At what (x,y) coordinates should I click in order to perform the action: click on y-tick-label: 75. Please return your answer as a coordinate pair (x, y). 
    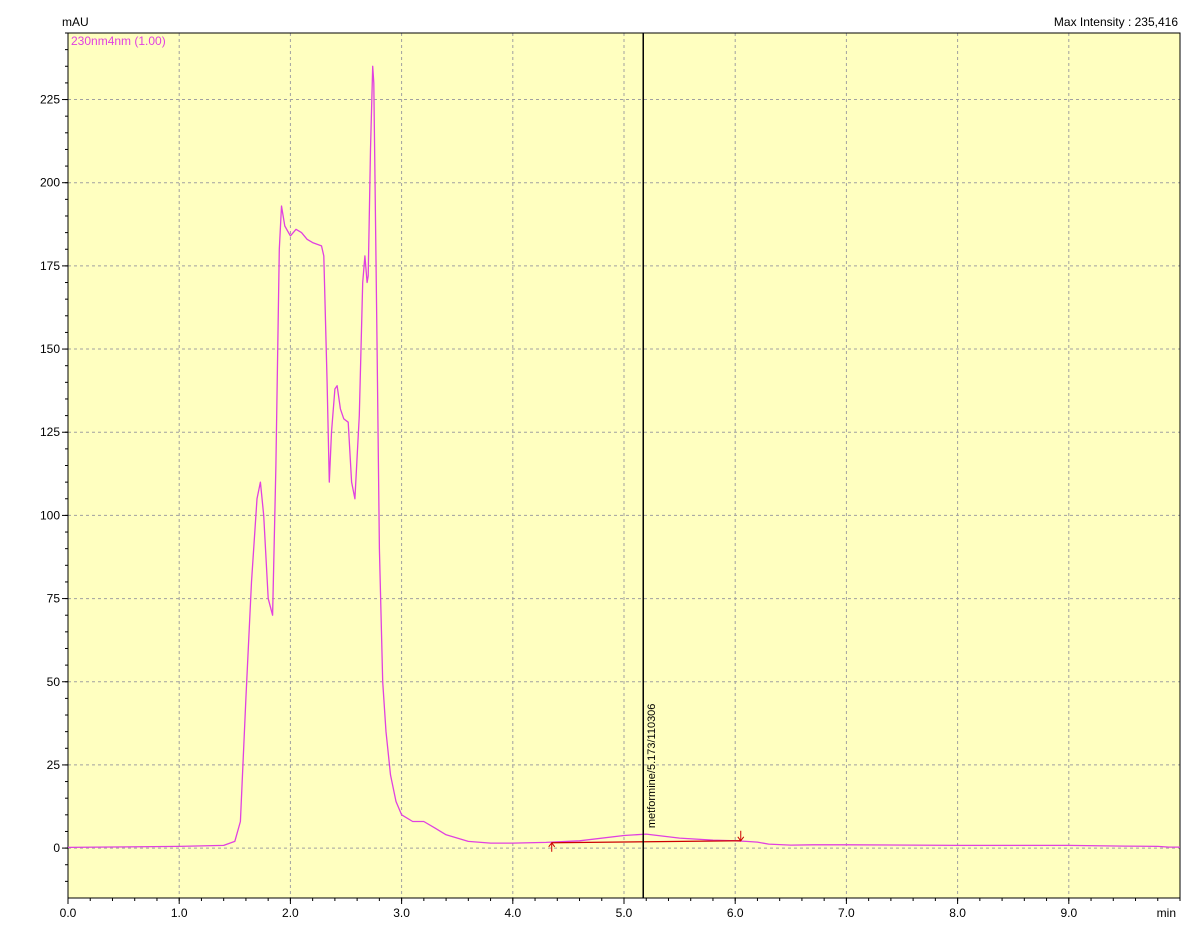
    Looking at the image, I should click on (54, 599).